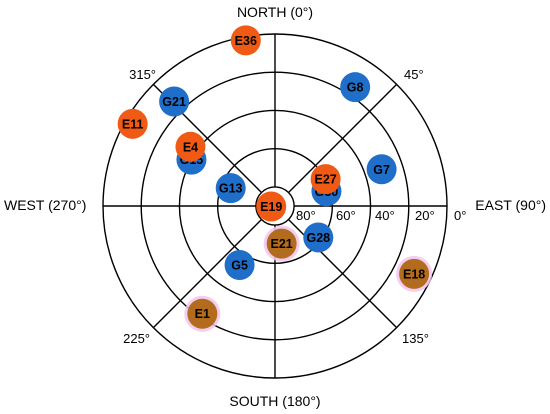  What do you see at coordinates (385, 215) in the screenshot?
I see `elevation-label-40: 40°` at bounding box center [385, 215].